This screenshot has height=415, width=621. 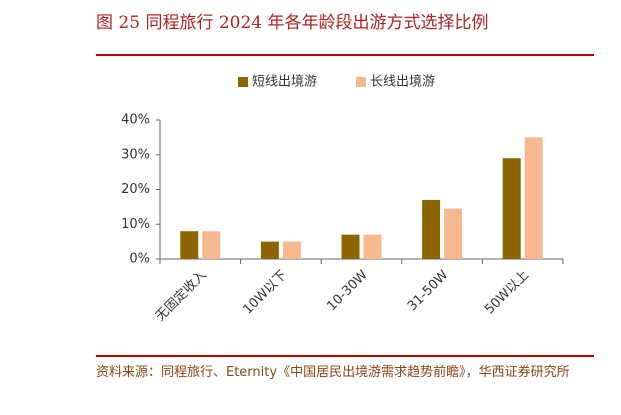 I want to click on x-tick-label: 31-50W, so click(x=428, y=291).